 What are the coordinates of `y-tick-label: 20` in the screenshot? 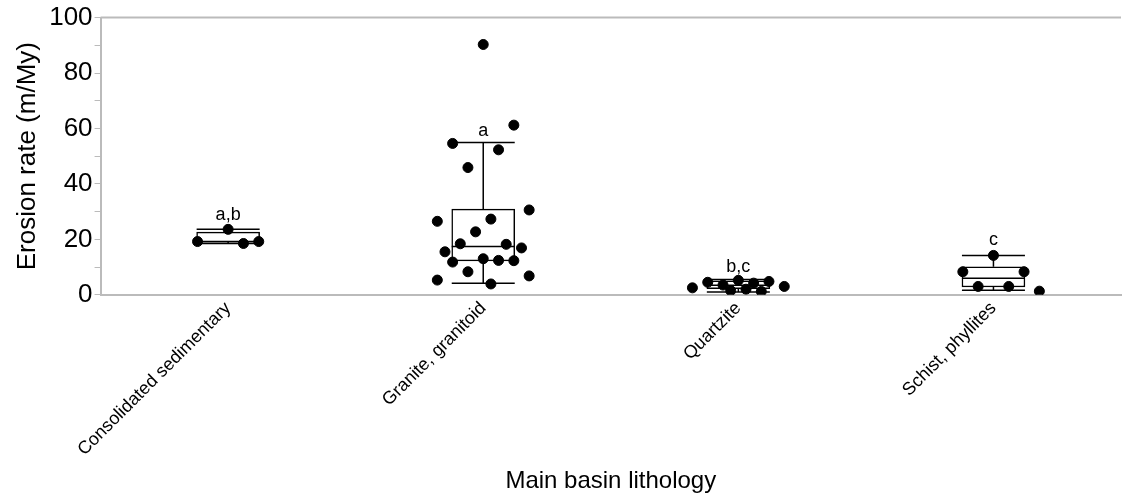 It's located at (78, 237).